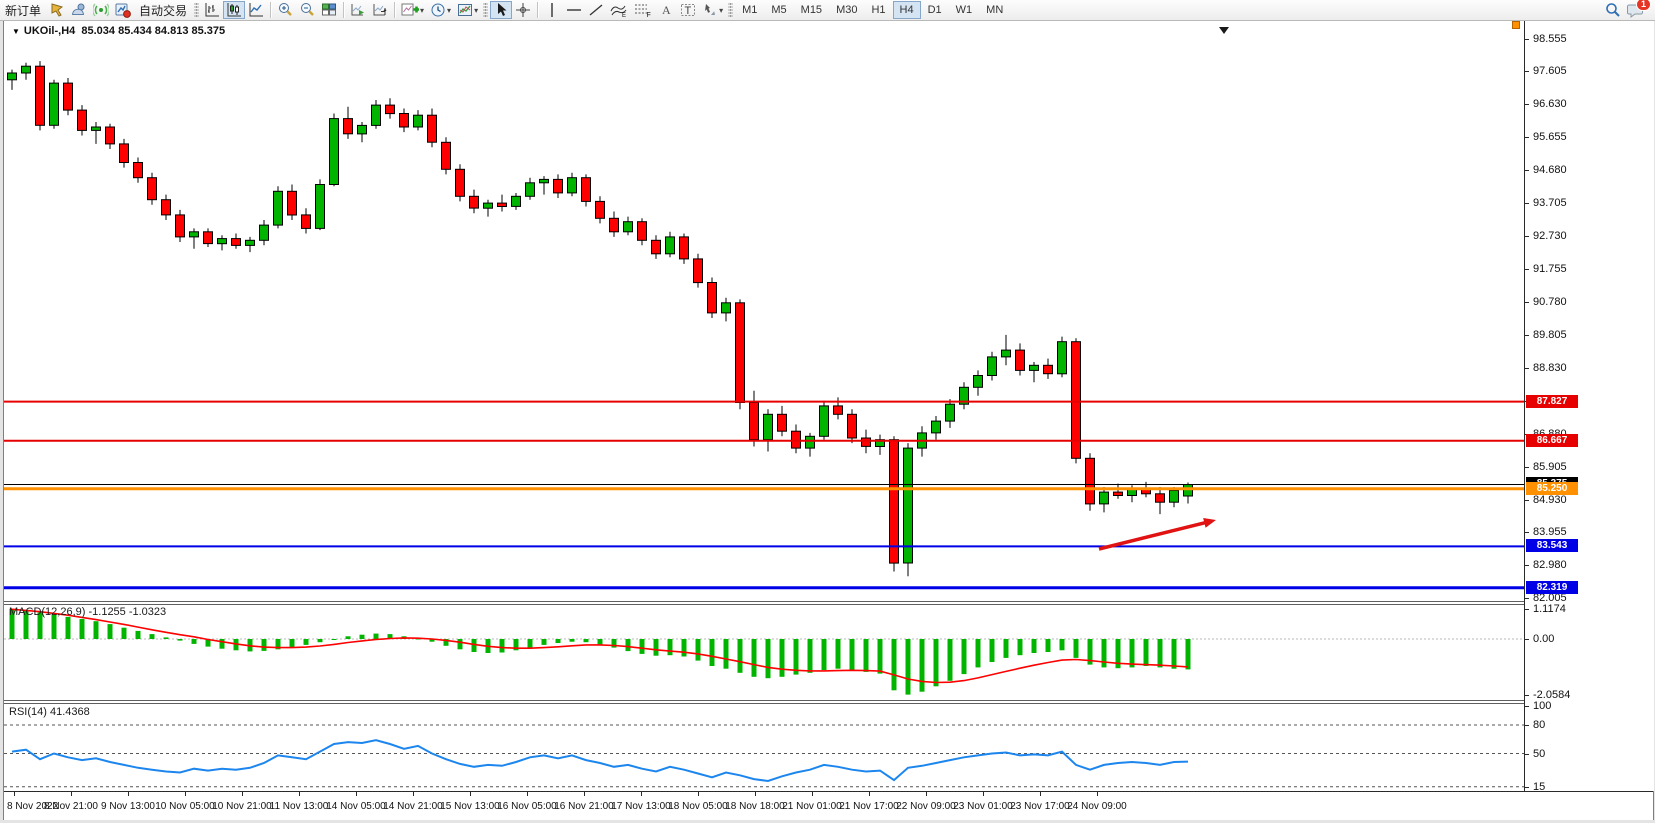 The height and width of the screenshot is (823, 1655). What do you see at coordinates (49, 31) in the screenshot?
I see `chart-symbol-period: UKOil-,H4` at bounding box center [49, 31].